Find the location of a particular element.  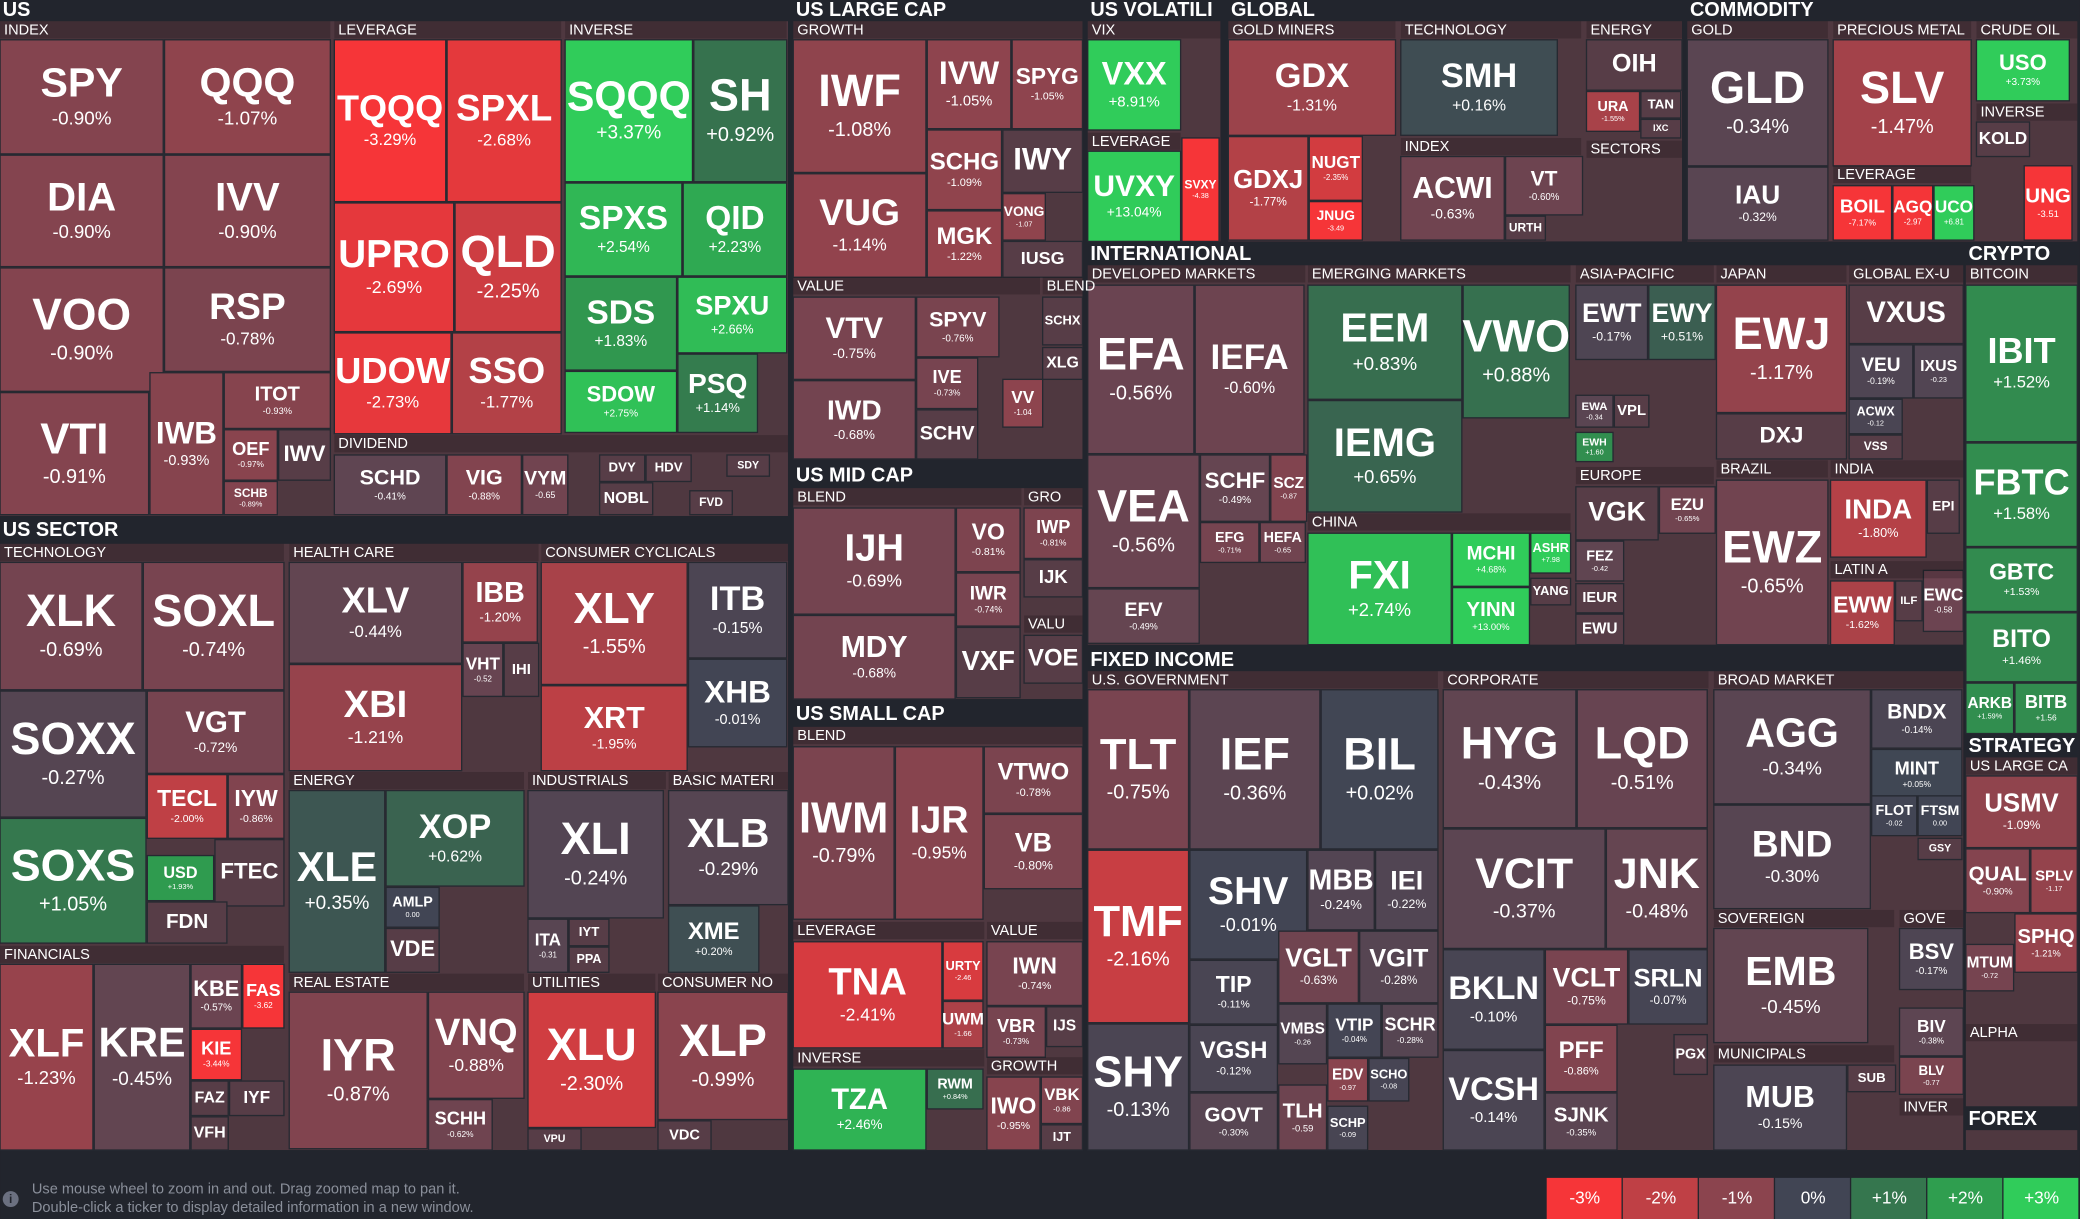

ticker-tile: IJR-0.95% is located at coordinates (939, 833).